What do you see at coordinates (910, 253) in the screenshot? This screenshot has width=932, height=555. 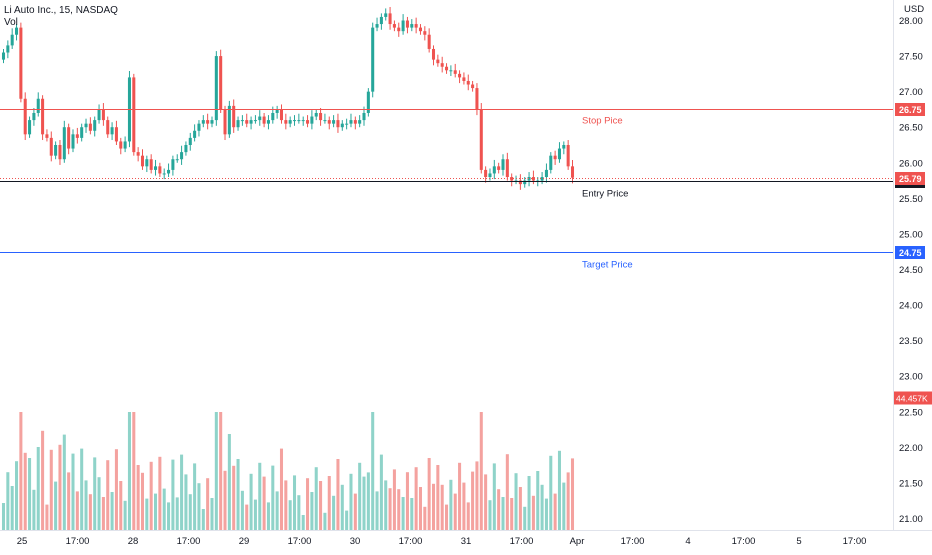 I see `level-price-tag-text: 24.75` at bounding box center [910, 253].